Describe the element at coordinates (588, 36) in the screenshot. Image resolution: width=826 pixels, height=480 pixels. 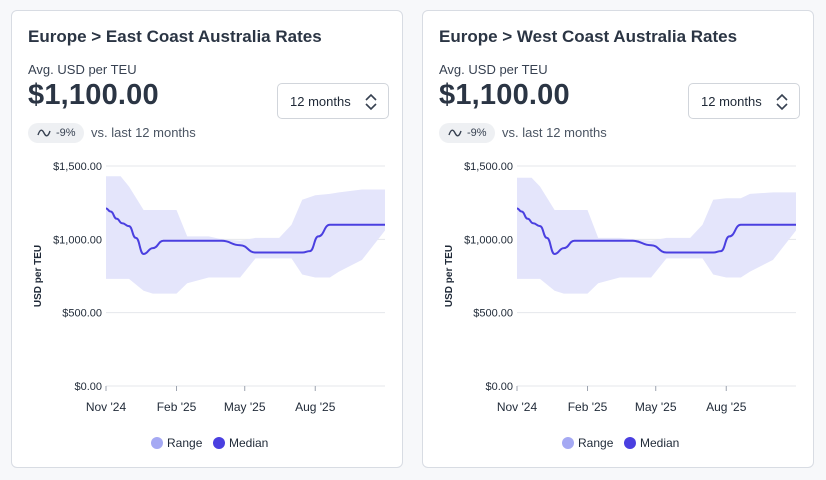
I see `card-title: Europe > West Coast Australia Rates` at that location.